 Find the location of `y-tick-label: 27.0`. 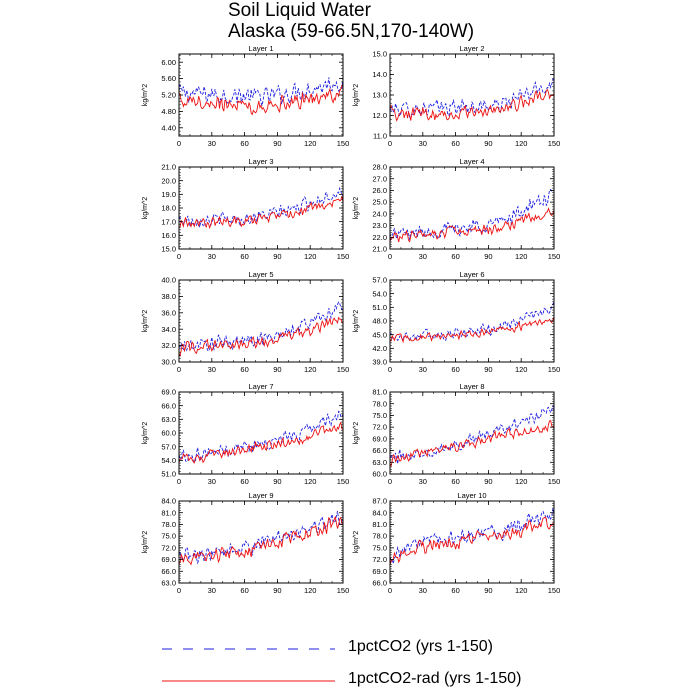

y-tick-label: 27.0 is located at coordinates (379, 178).